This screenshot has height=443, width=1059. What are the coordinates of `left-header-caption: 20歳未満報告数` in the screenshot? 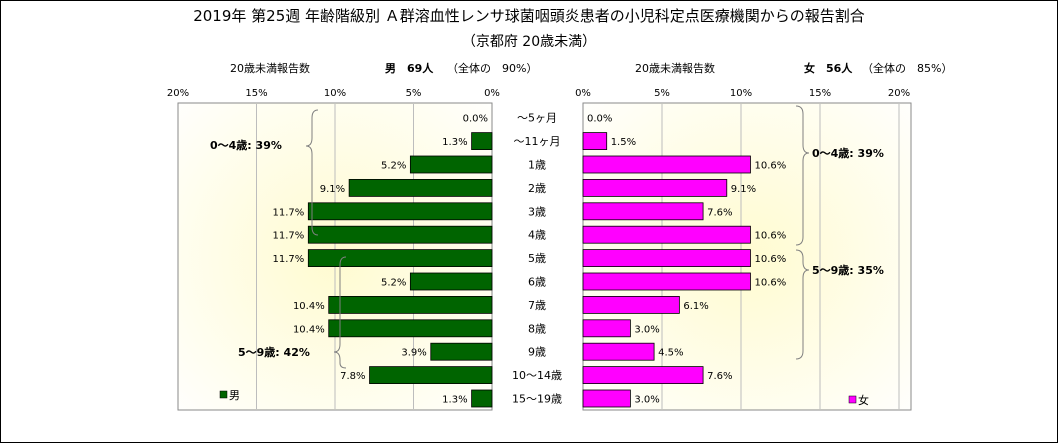 It's located at (270, 68).